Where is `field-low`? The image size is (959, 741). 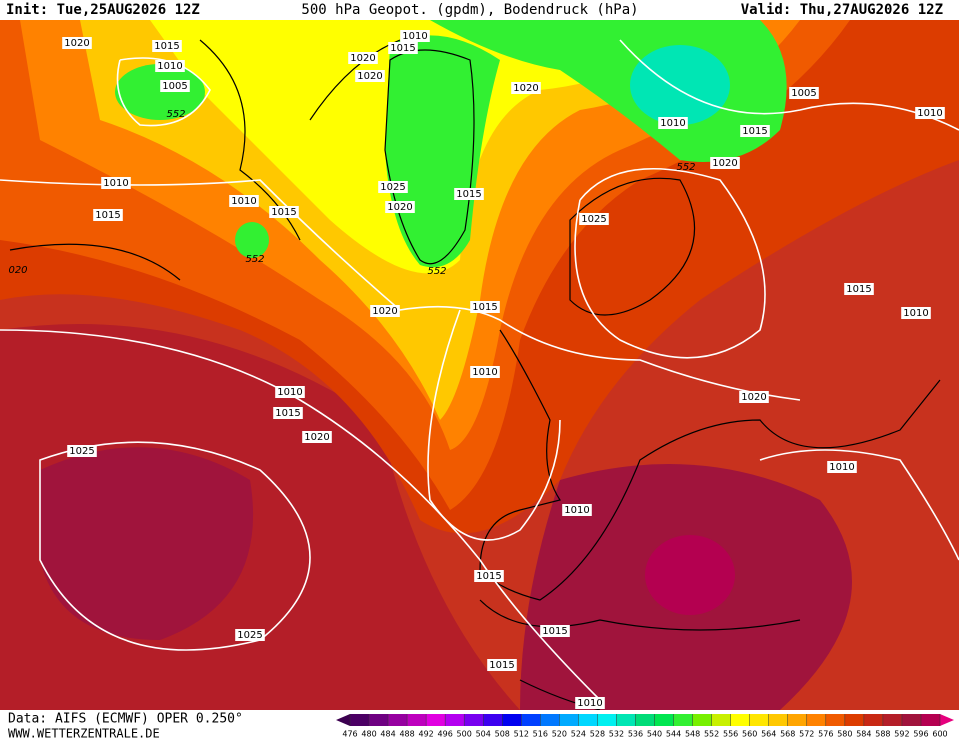
field-low is located at coordinates (680, 85).